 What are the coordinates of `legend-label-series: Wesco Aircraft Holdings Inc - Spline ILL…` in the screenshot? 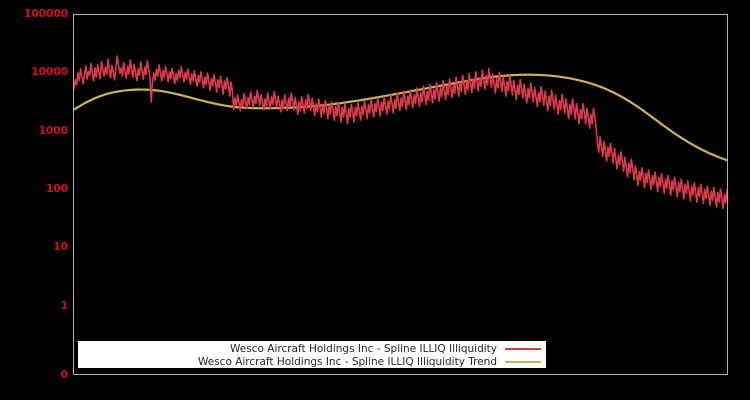 It's located at (363, 349).